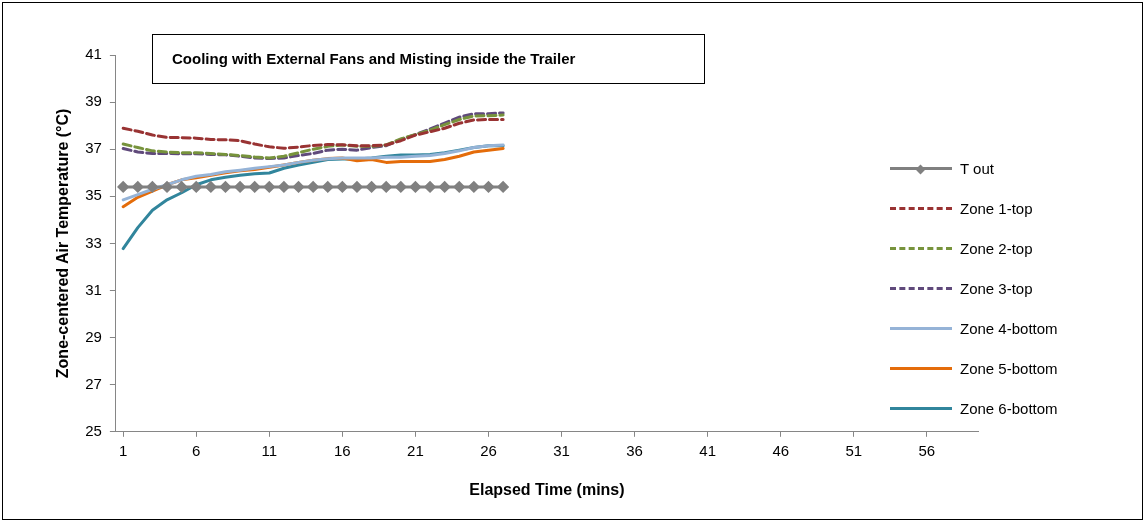 This screenshot has height=522, width=1145. What do you see at coordinates (781, 450) in the screenshot?
I see `x-tick-label: 46` at bounding box center [781, 450].